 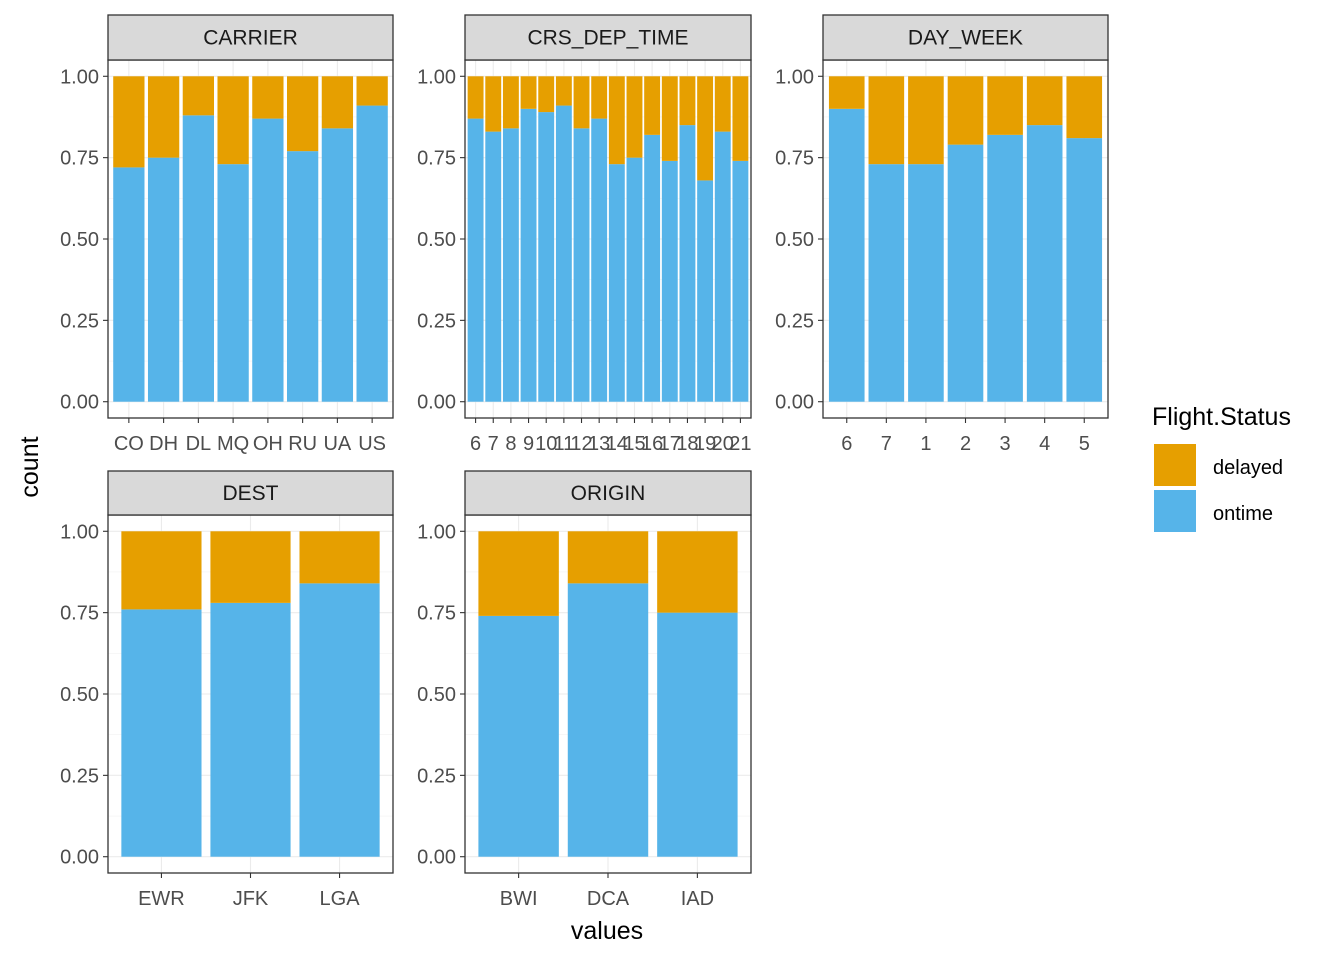 I want to click on bar-delayed-carrier-us, so click(x=372, y=91).